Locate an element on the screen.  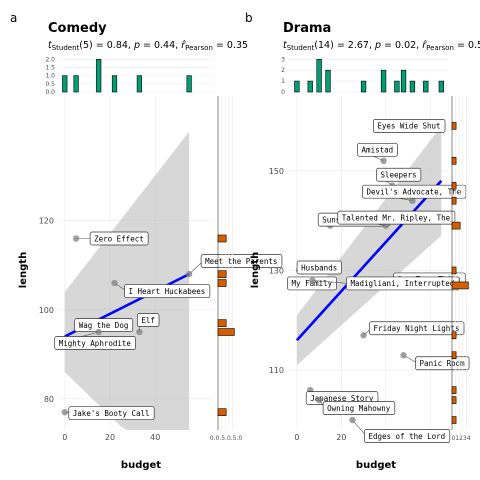
point-label: Edges of the Lord is located at coordinates (406, 436).